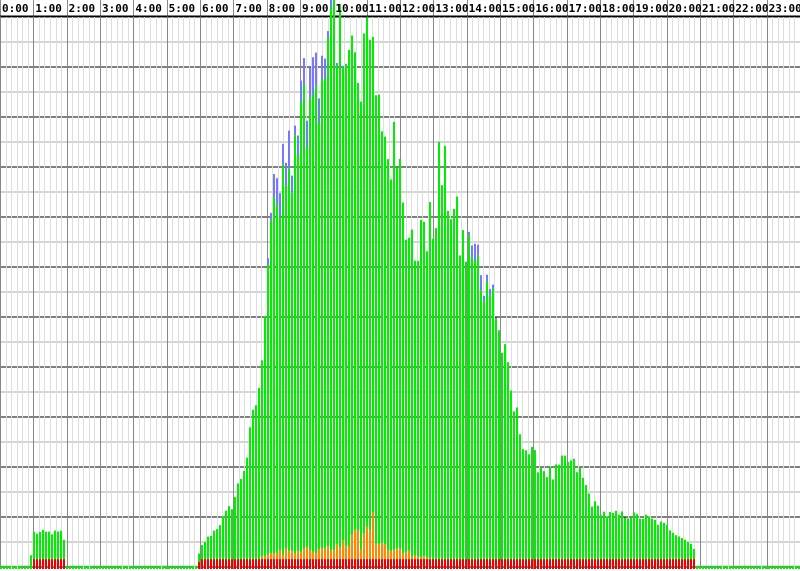 The height and width of the screenshot is (571, 800). I want to click on x-tick-label: 2:00, so click(82, 8).